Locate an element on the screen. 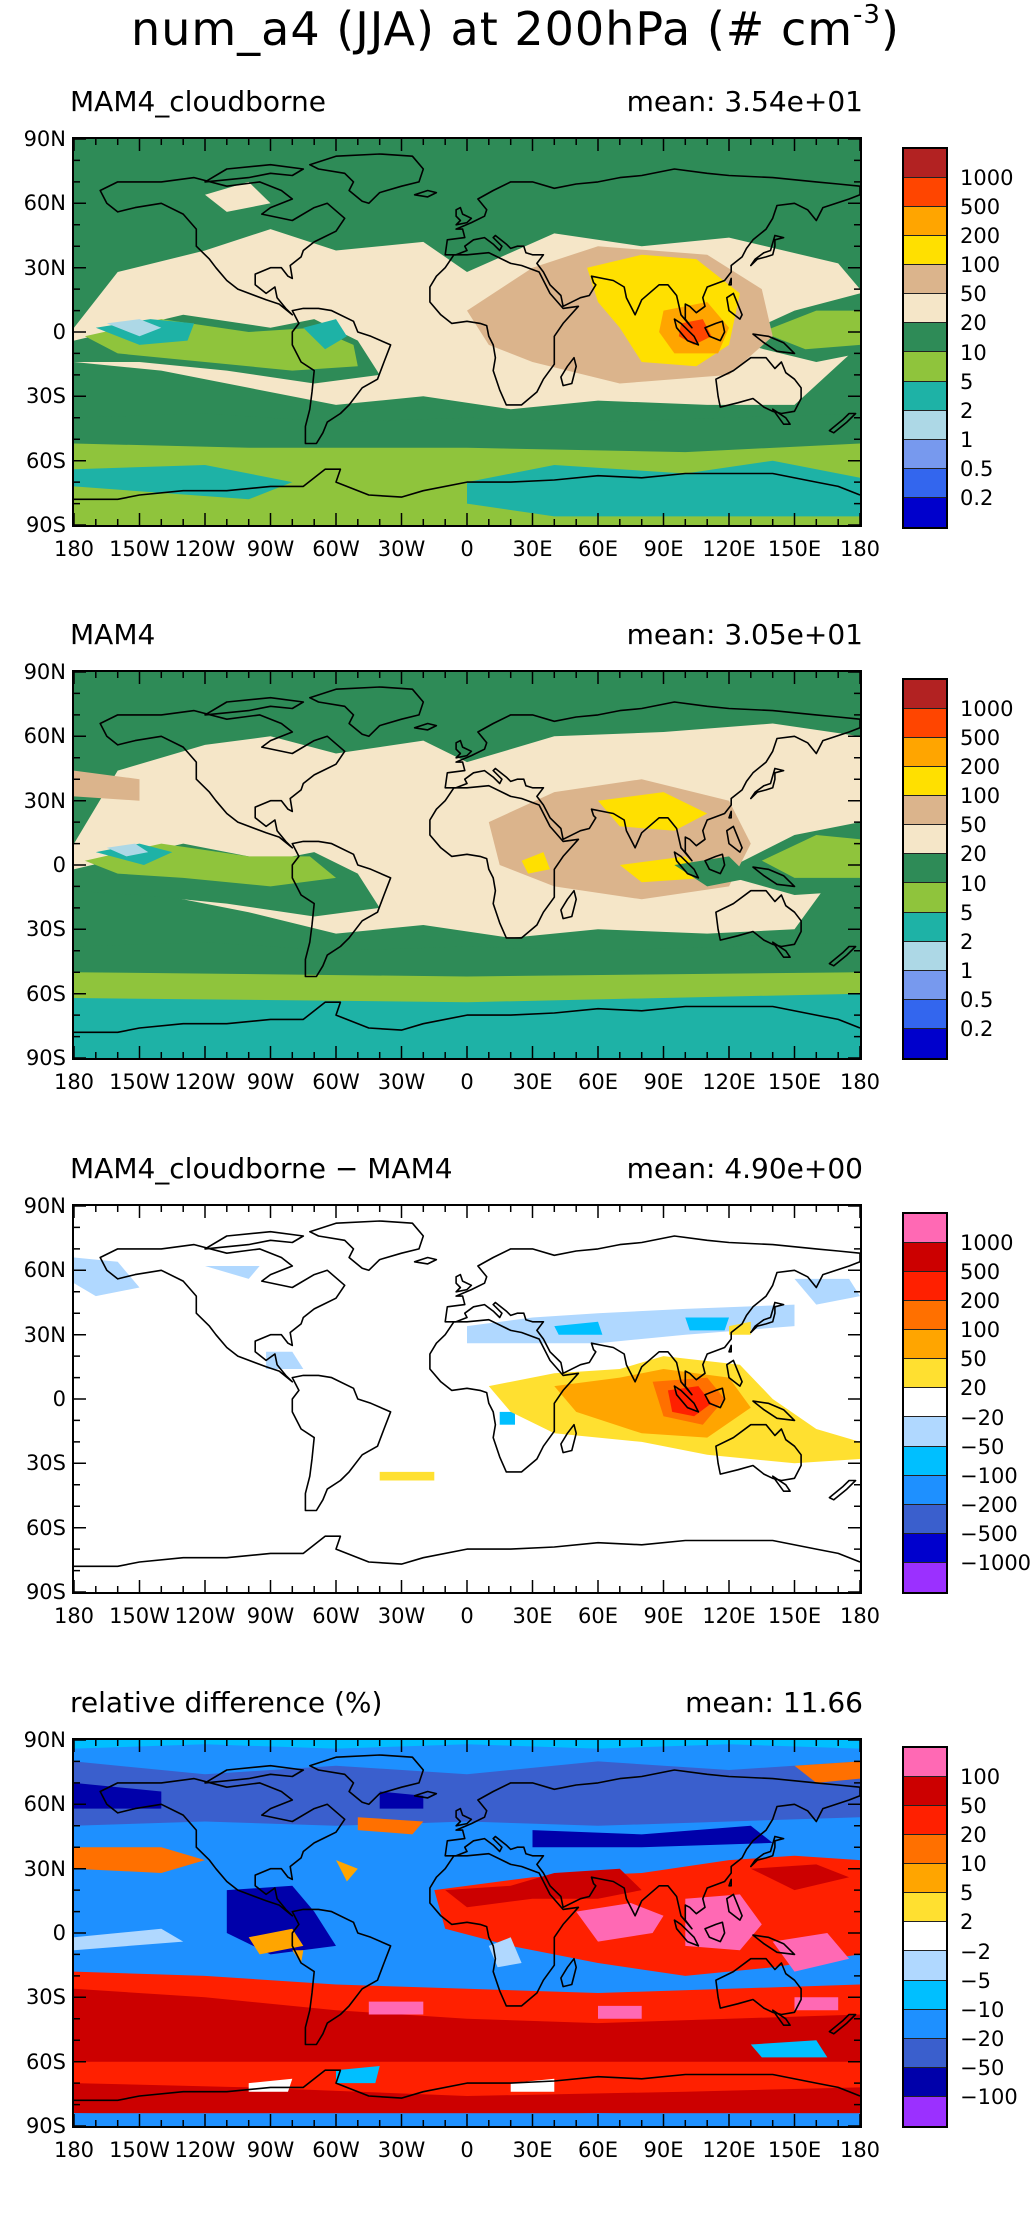  legend-level-label: 100 is located at coordinates (980, 1777).